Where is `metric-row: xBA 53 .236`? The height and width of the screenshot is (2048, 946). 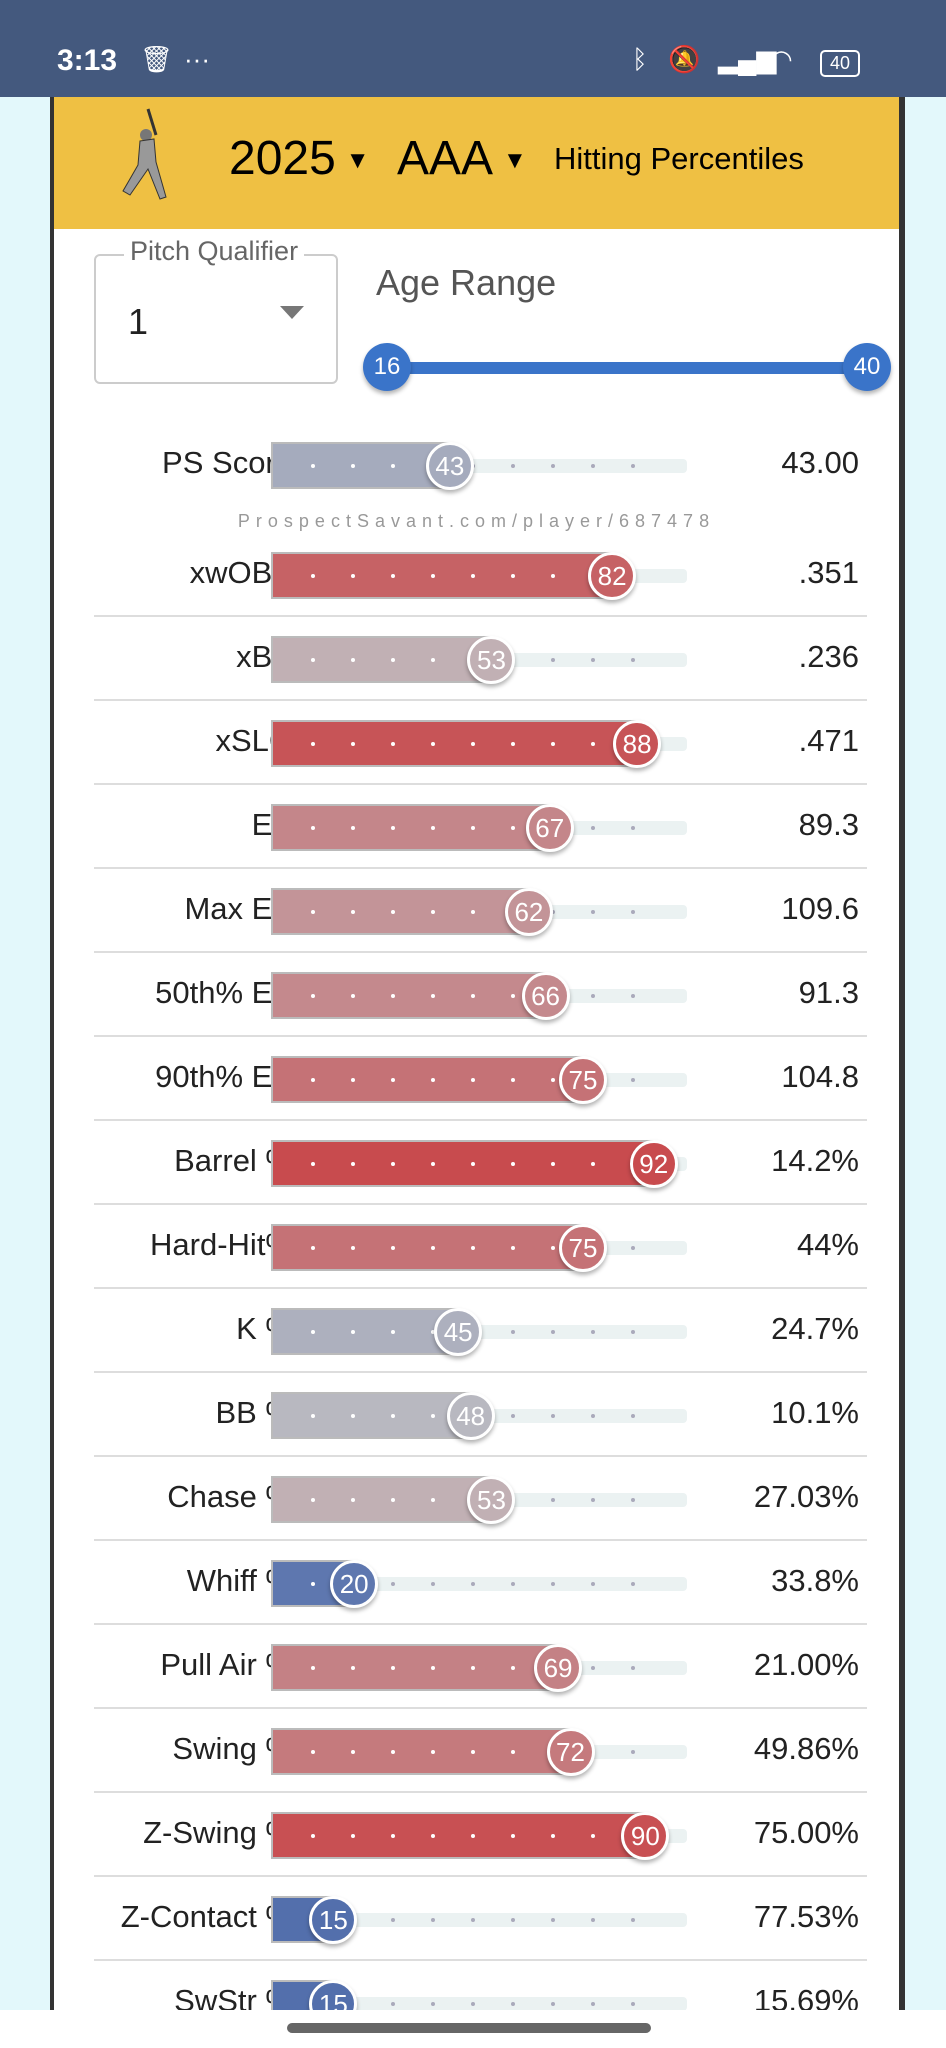
metric-row: xBA 53 .236 is located at coordinates (476, 659).